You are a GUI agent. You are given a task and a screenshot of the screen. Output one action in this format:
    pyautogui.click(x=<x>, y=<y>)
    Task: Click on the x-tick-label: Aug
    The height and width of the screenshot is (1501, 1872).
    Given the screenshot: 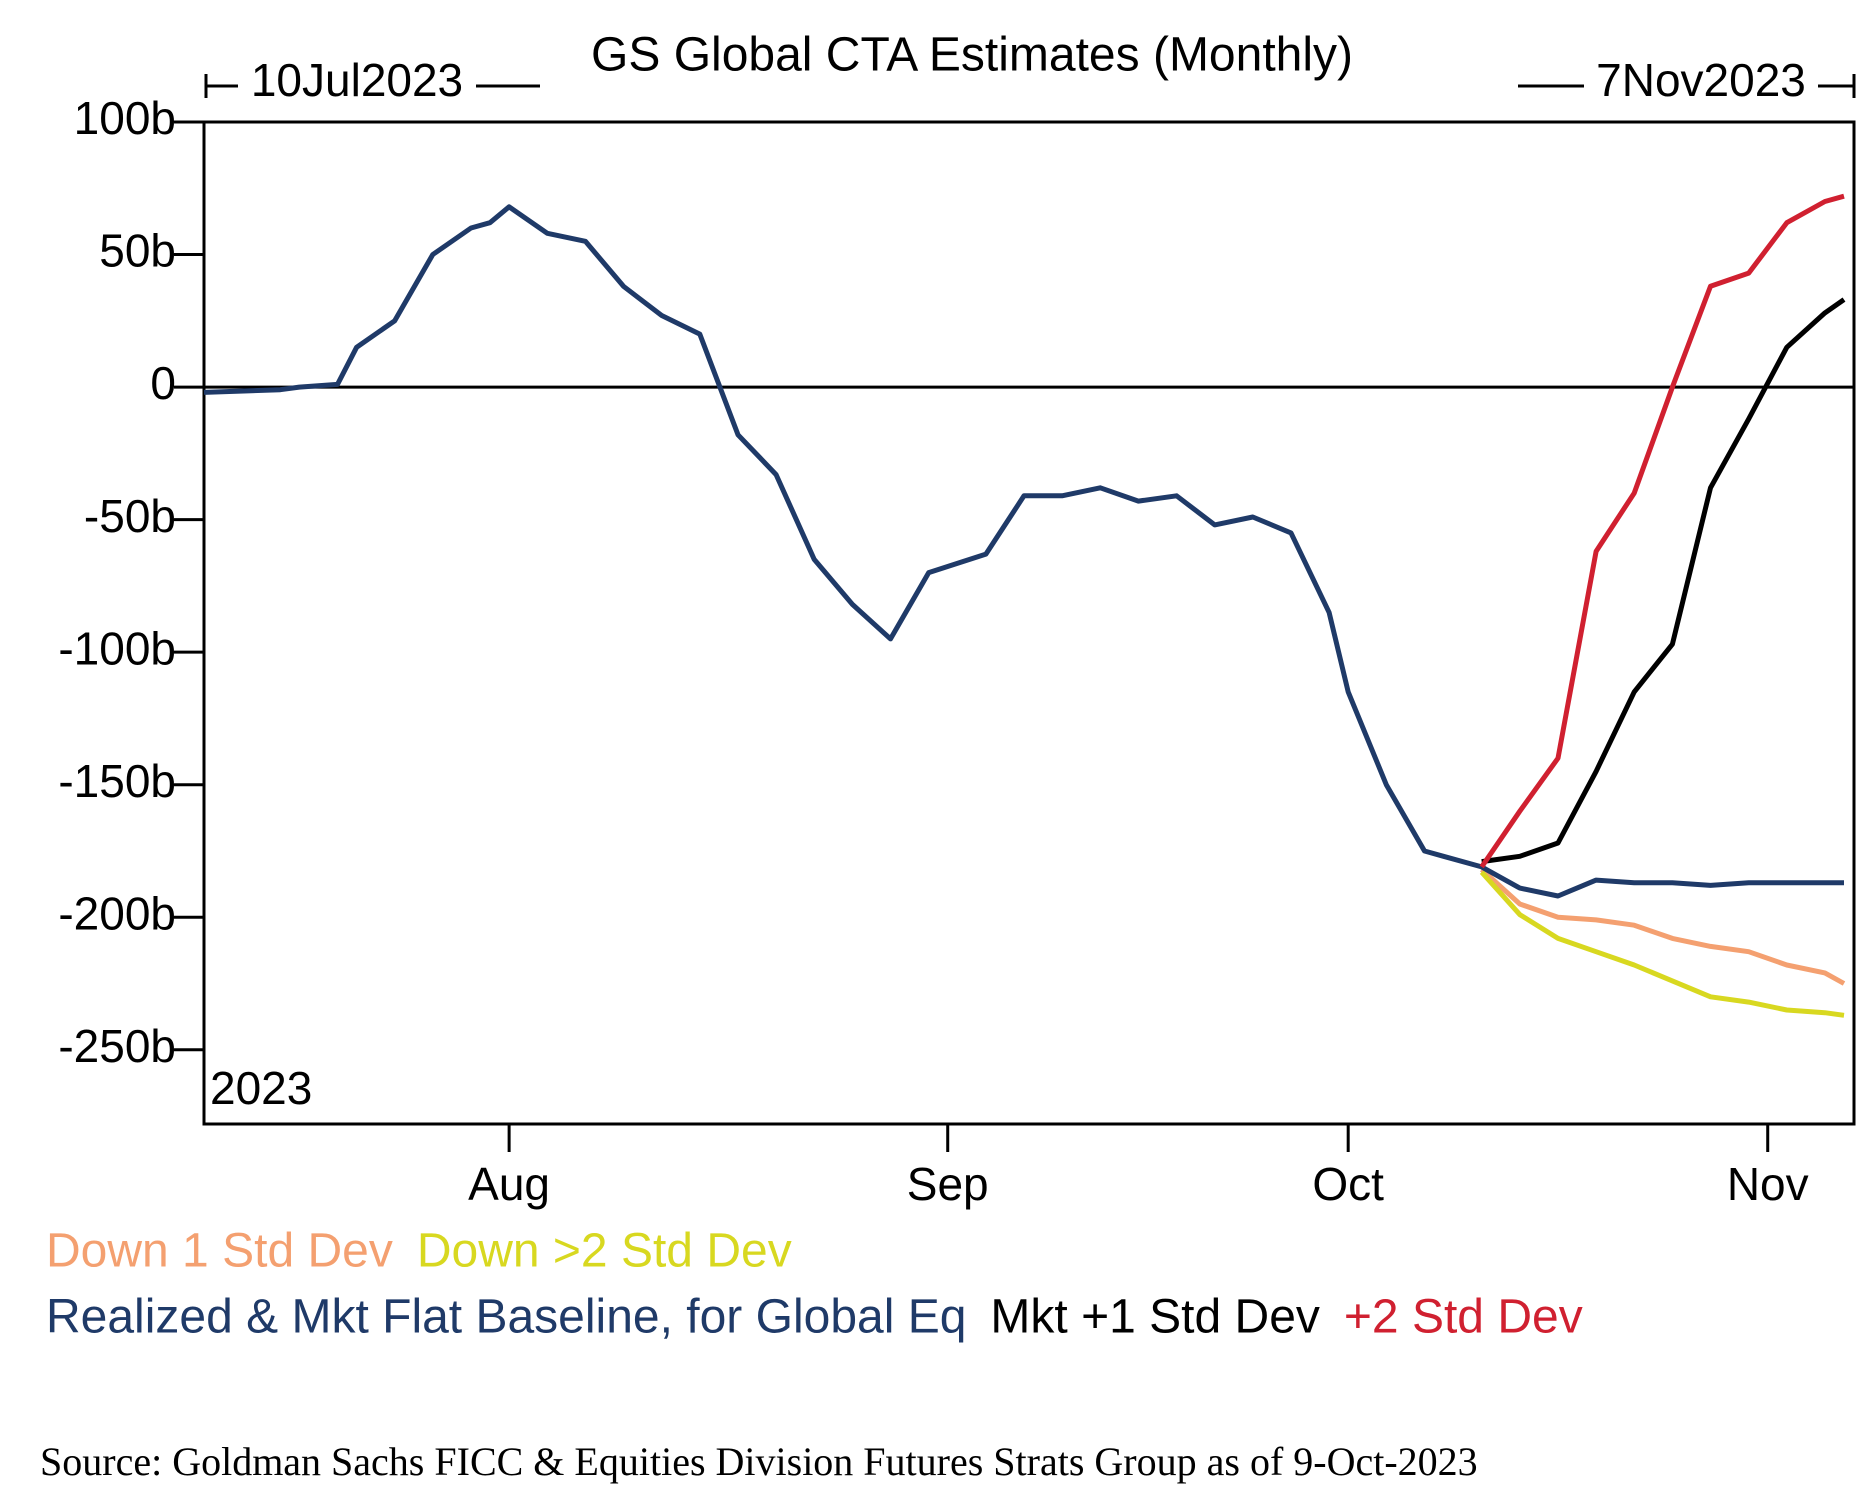 What is the action you would take?
    pyautogui.click(x=509, y=1184)
    